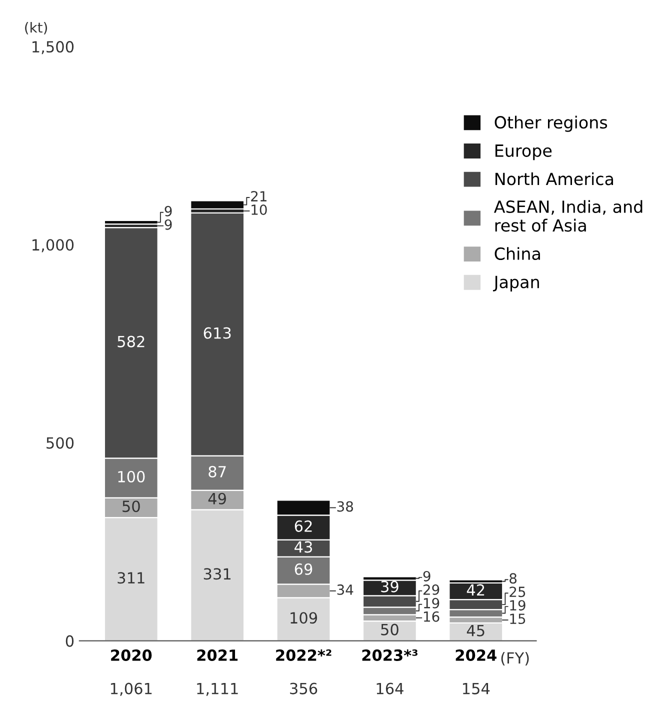  Describe the element at coordinates (390, 655) in the screenshot. I see `x-tick-label: 2023*³` at that location.